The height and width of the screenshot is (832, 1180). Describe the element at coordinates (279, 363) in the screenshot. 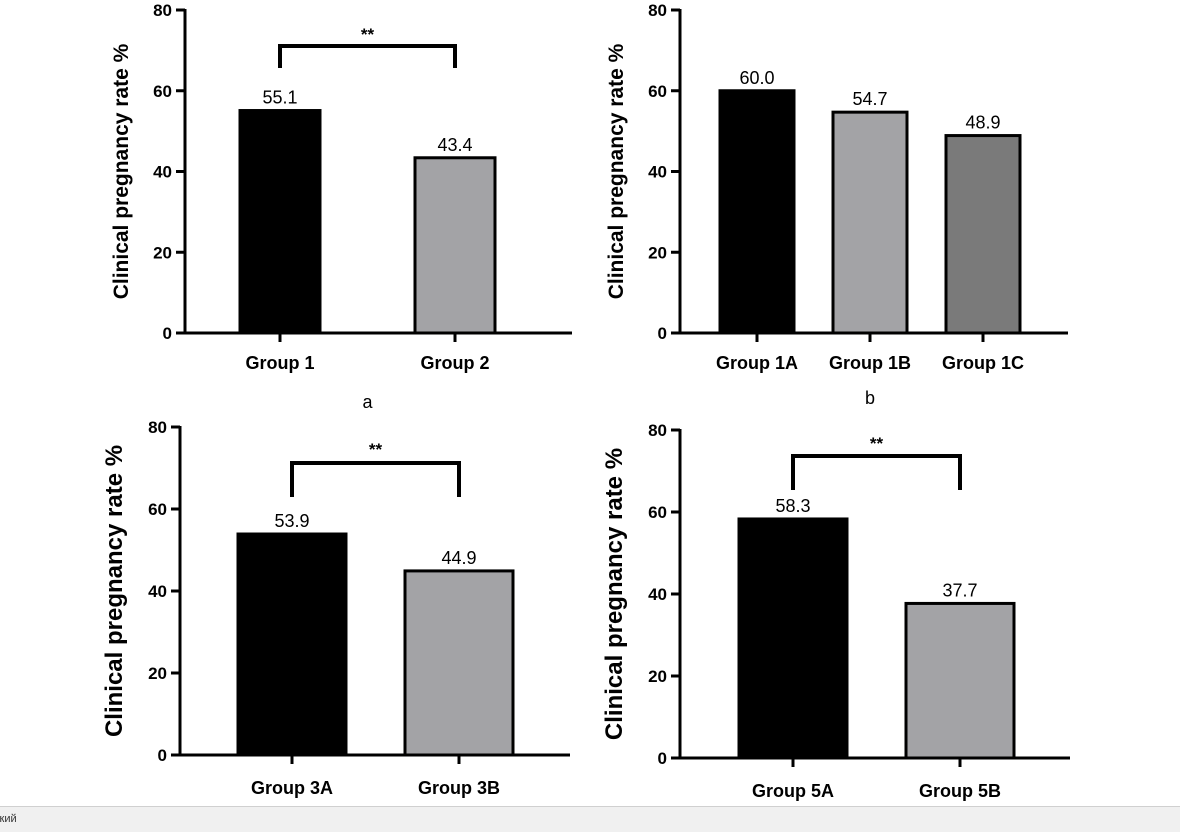

I see `category-label: Group 1` at that location.